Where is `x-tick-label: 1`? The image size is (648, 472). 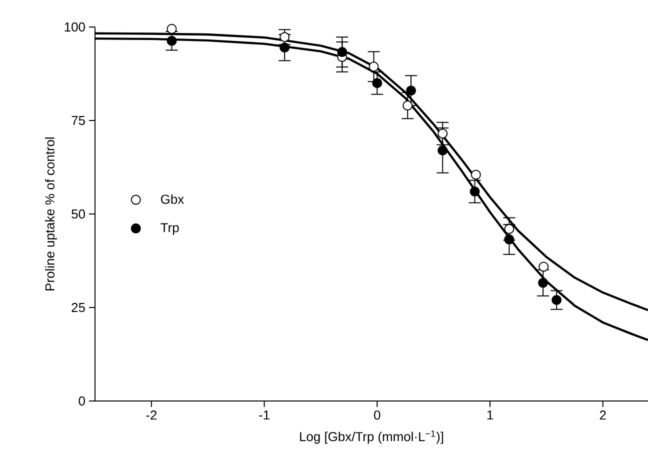
x-tick-label: 1 is located at coordinates (490, 415).